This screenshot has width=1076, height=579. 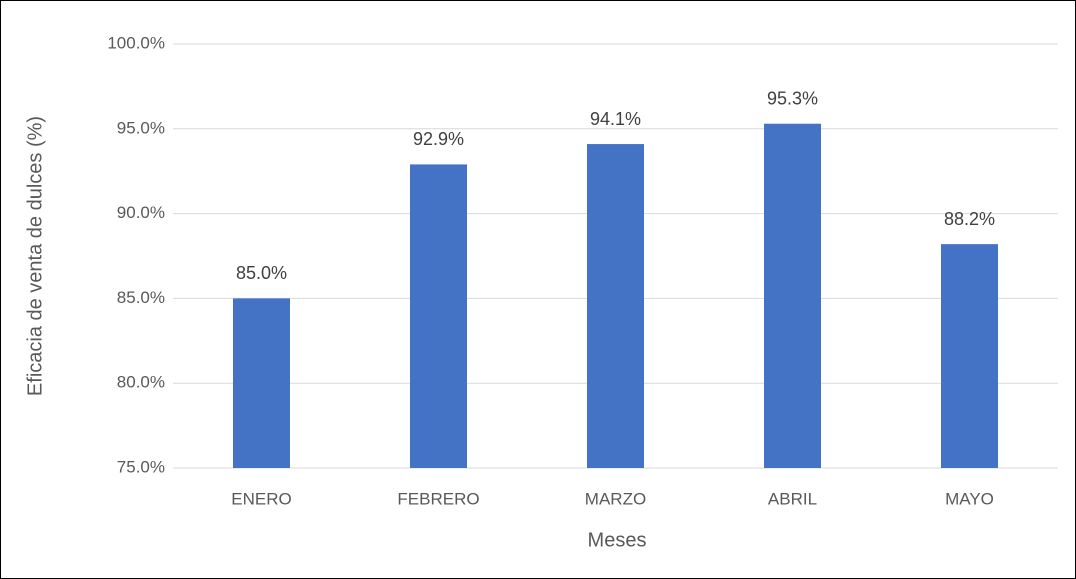 What do you see at coordinates (617, 540) in the screenshot?
I see `x-axis-title: Meses` at bounding box center [617, 540].